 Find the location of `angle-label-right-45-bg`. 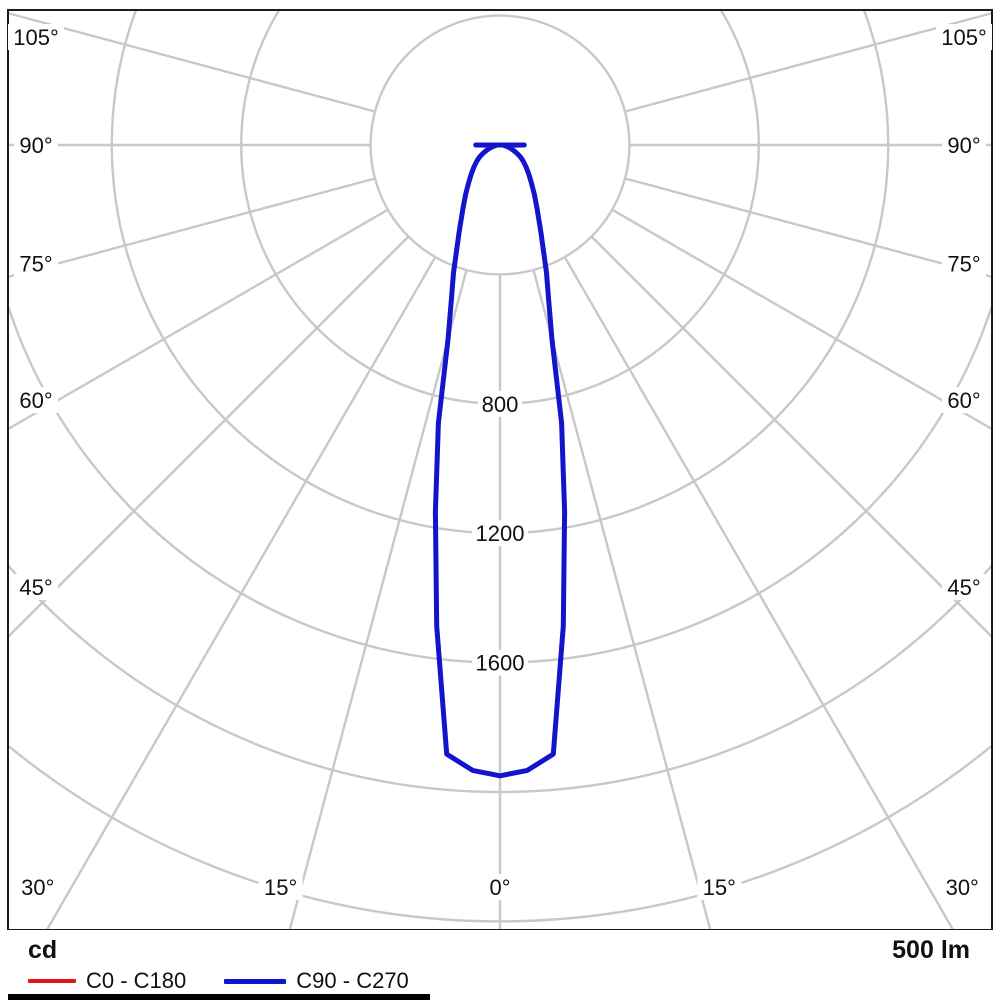

angle-label-right-45-bg is located at coordinates (964, 587).